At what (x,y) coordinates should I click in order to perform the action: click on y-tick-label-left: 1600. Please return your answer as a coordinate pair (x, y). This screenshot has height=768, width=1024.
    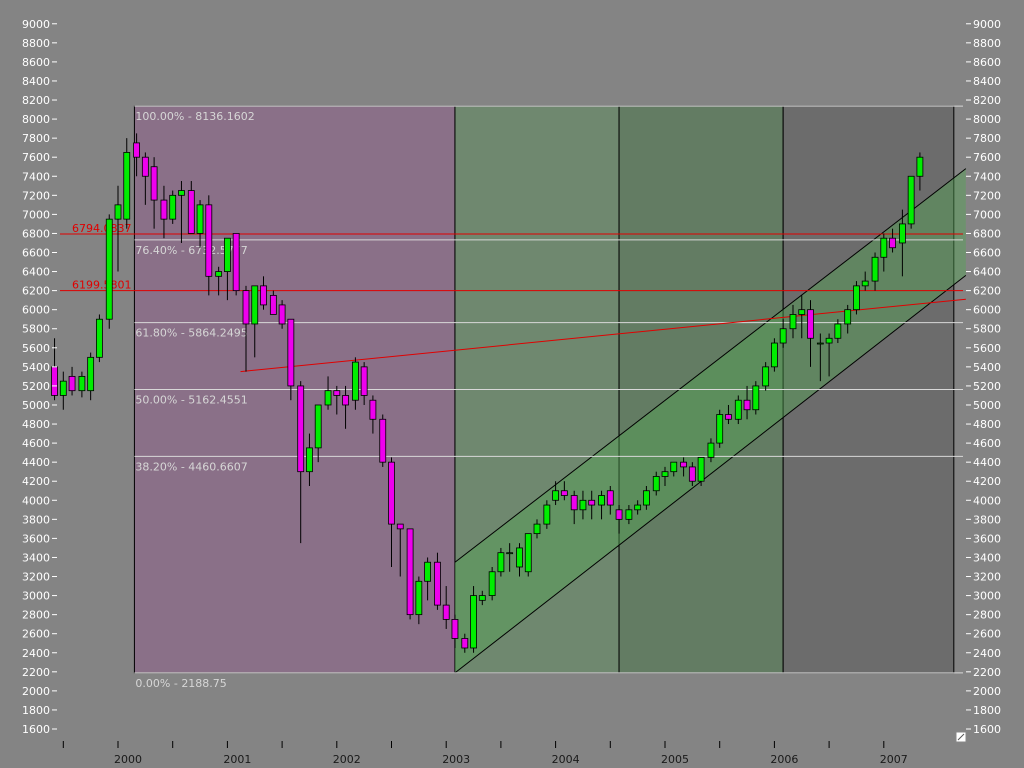
    Looking at the image, I should click on (36, 729).